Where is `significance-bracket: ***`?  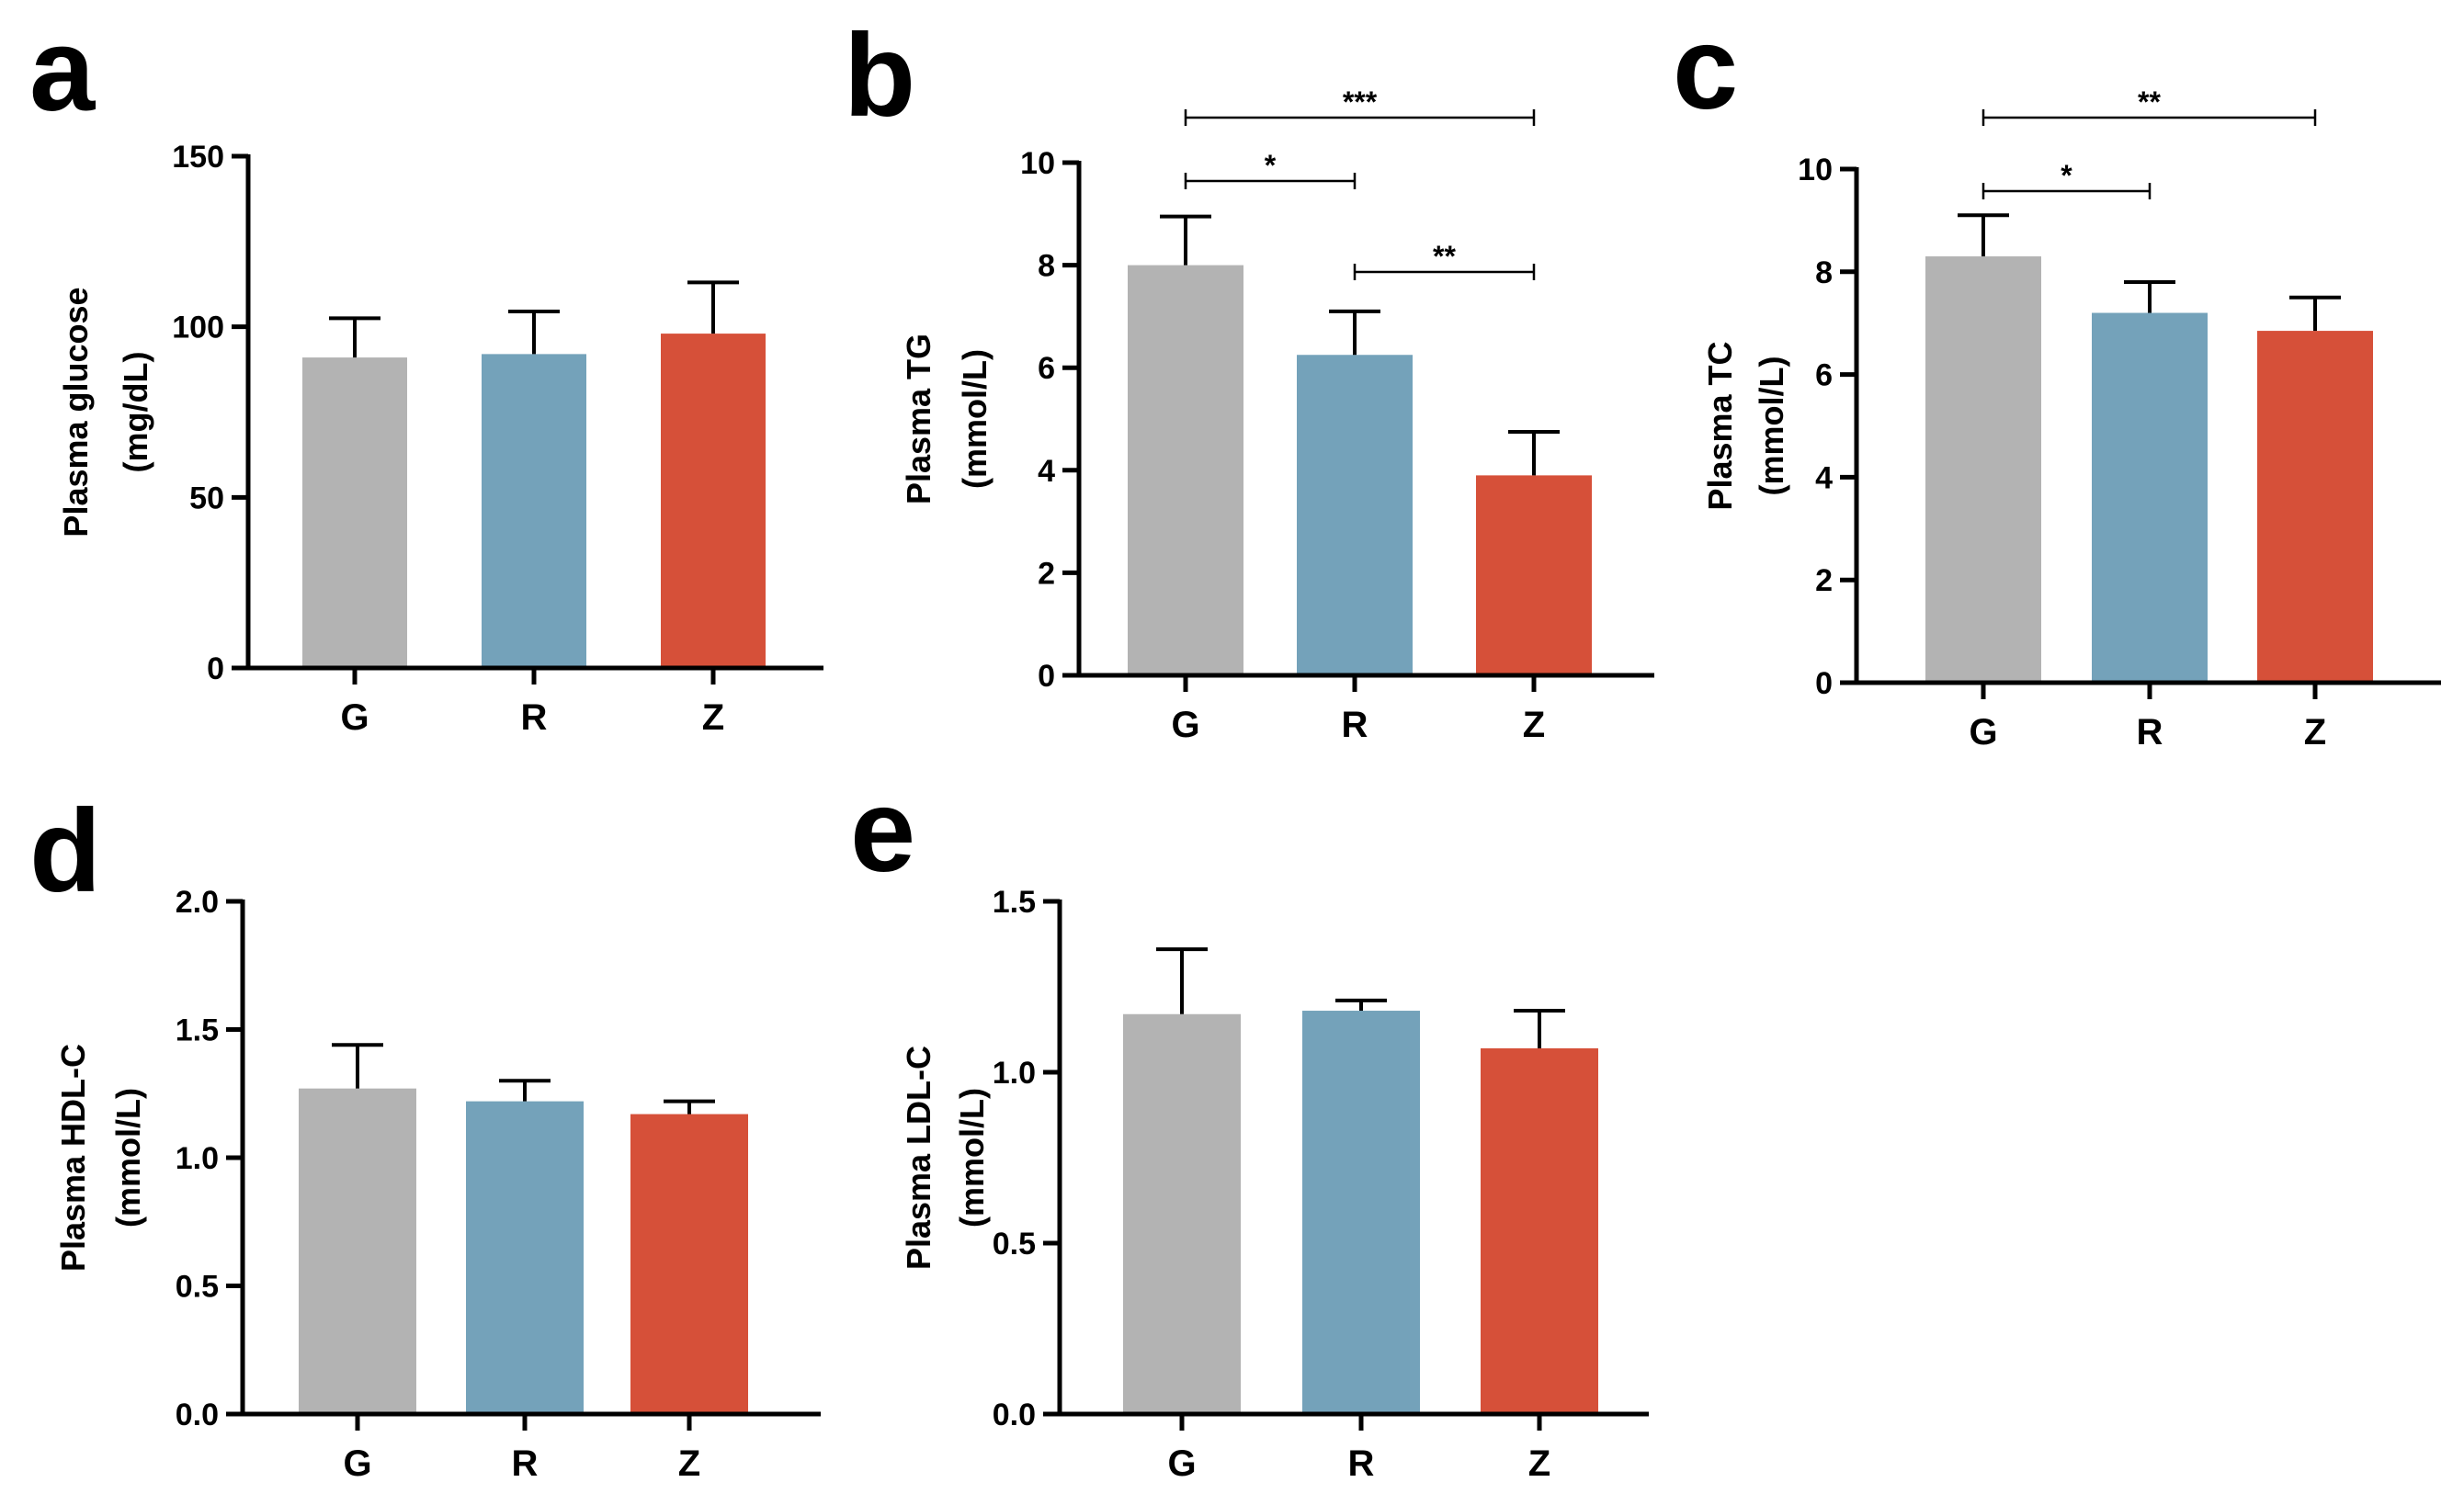
significance-bracket: *** is located at coordinates (1360, 105).